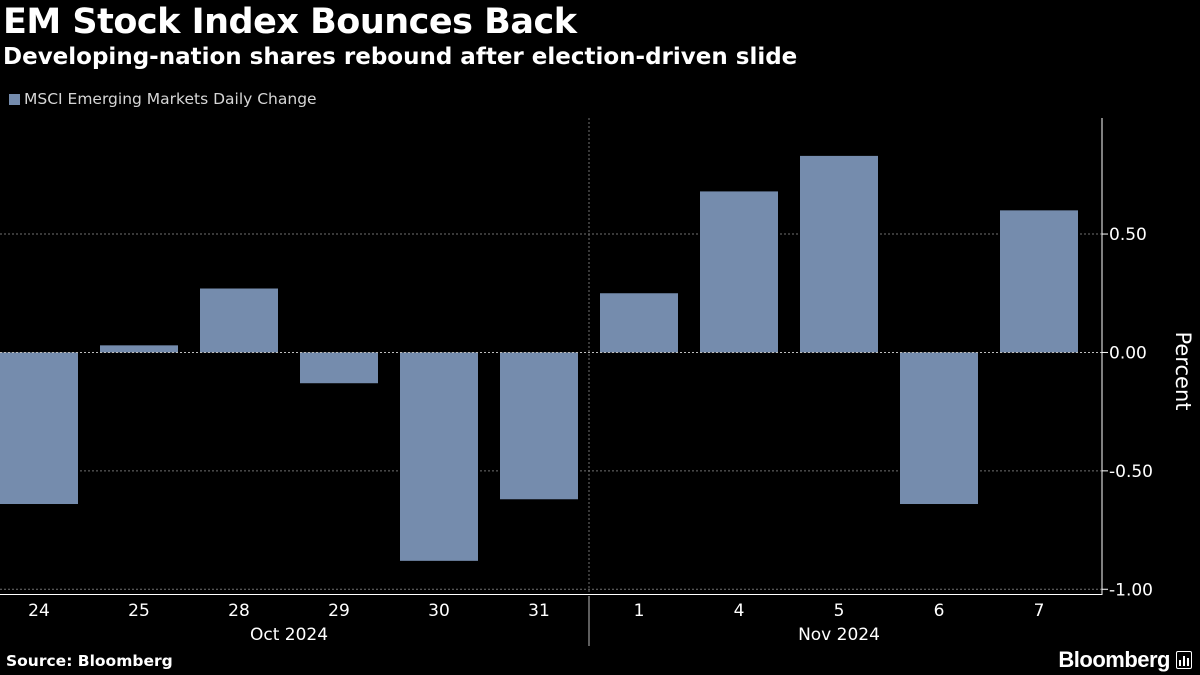  I want to click on x-tick-label: 5, so click(839, 611).